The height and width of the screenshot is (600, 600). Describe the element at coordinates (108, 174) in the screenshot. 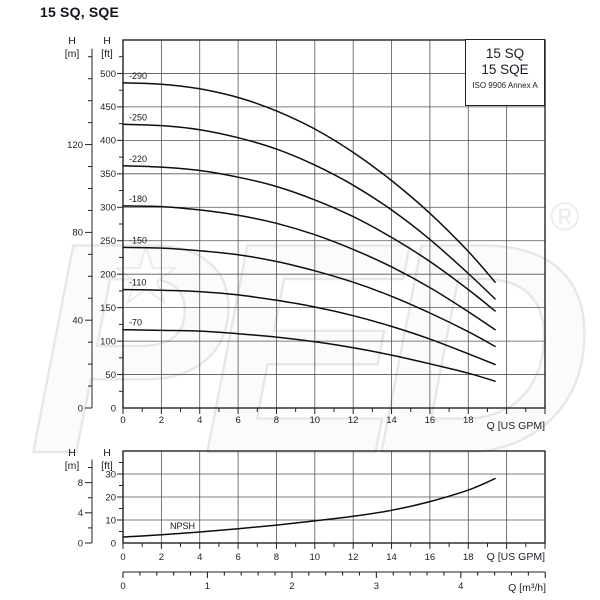

I see `ft-tick-label: 350` at that location.